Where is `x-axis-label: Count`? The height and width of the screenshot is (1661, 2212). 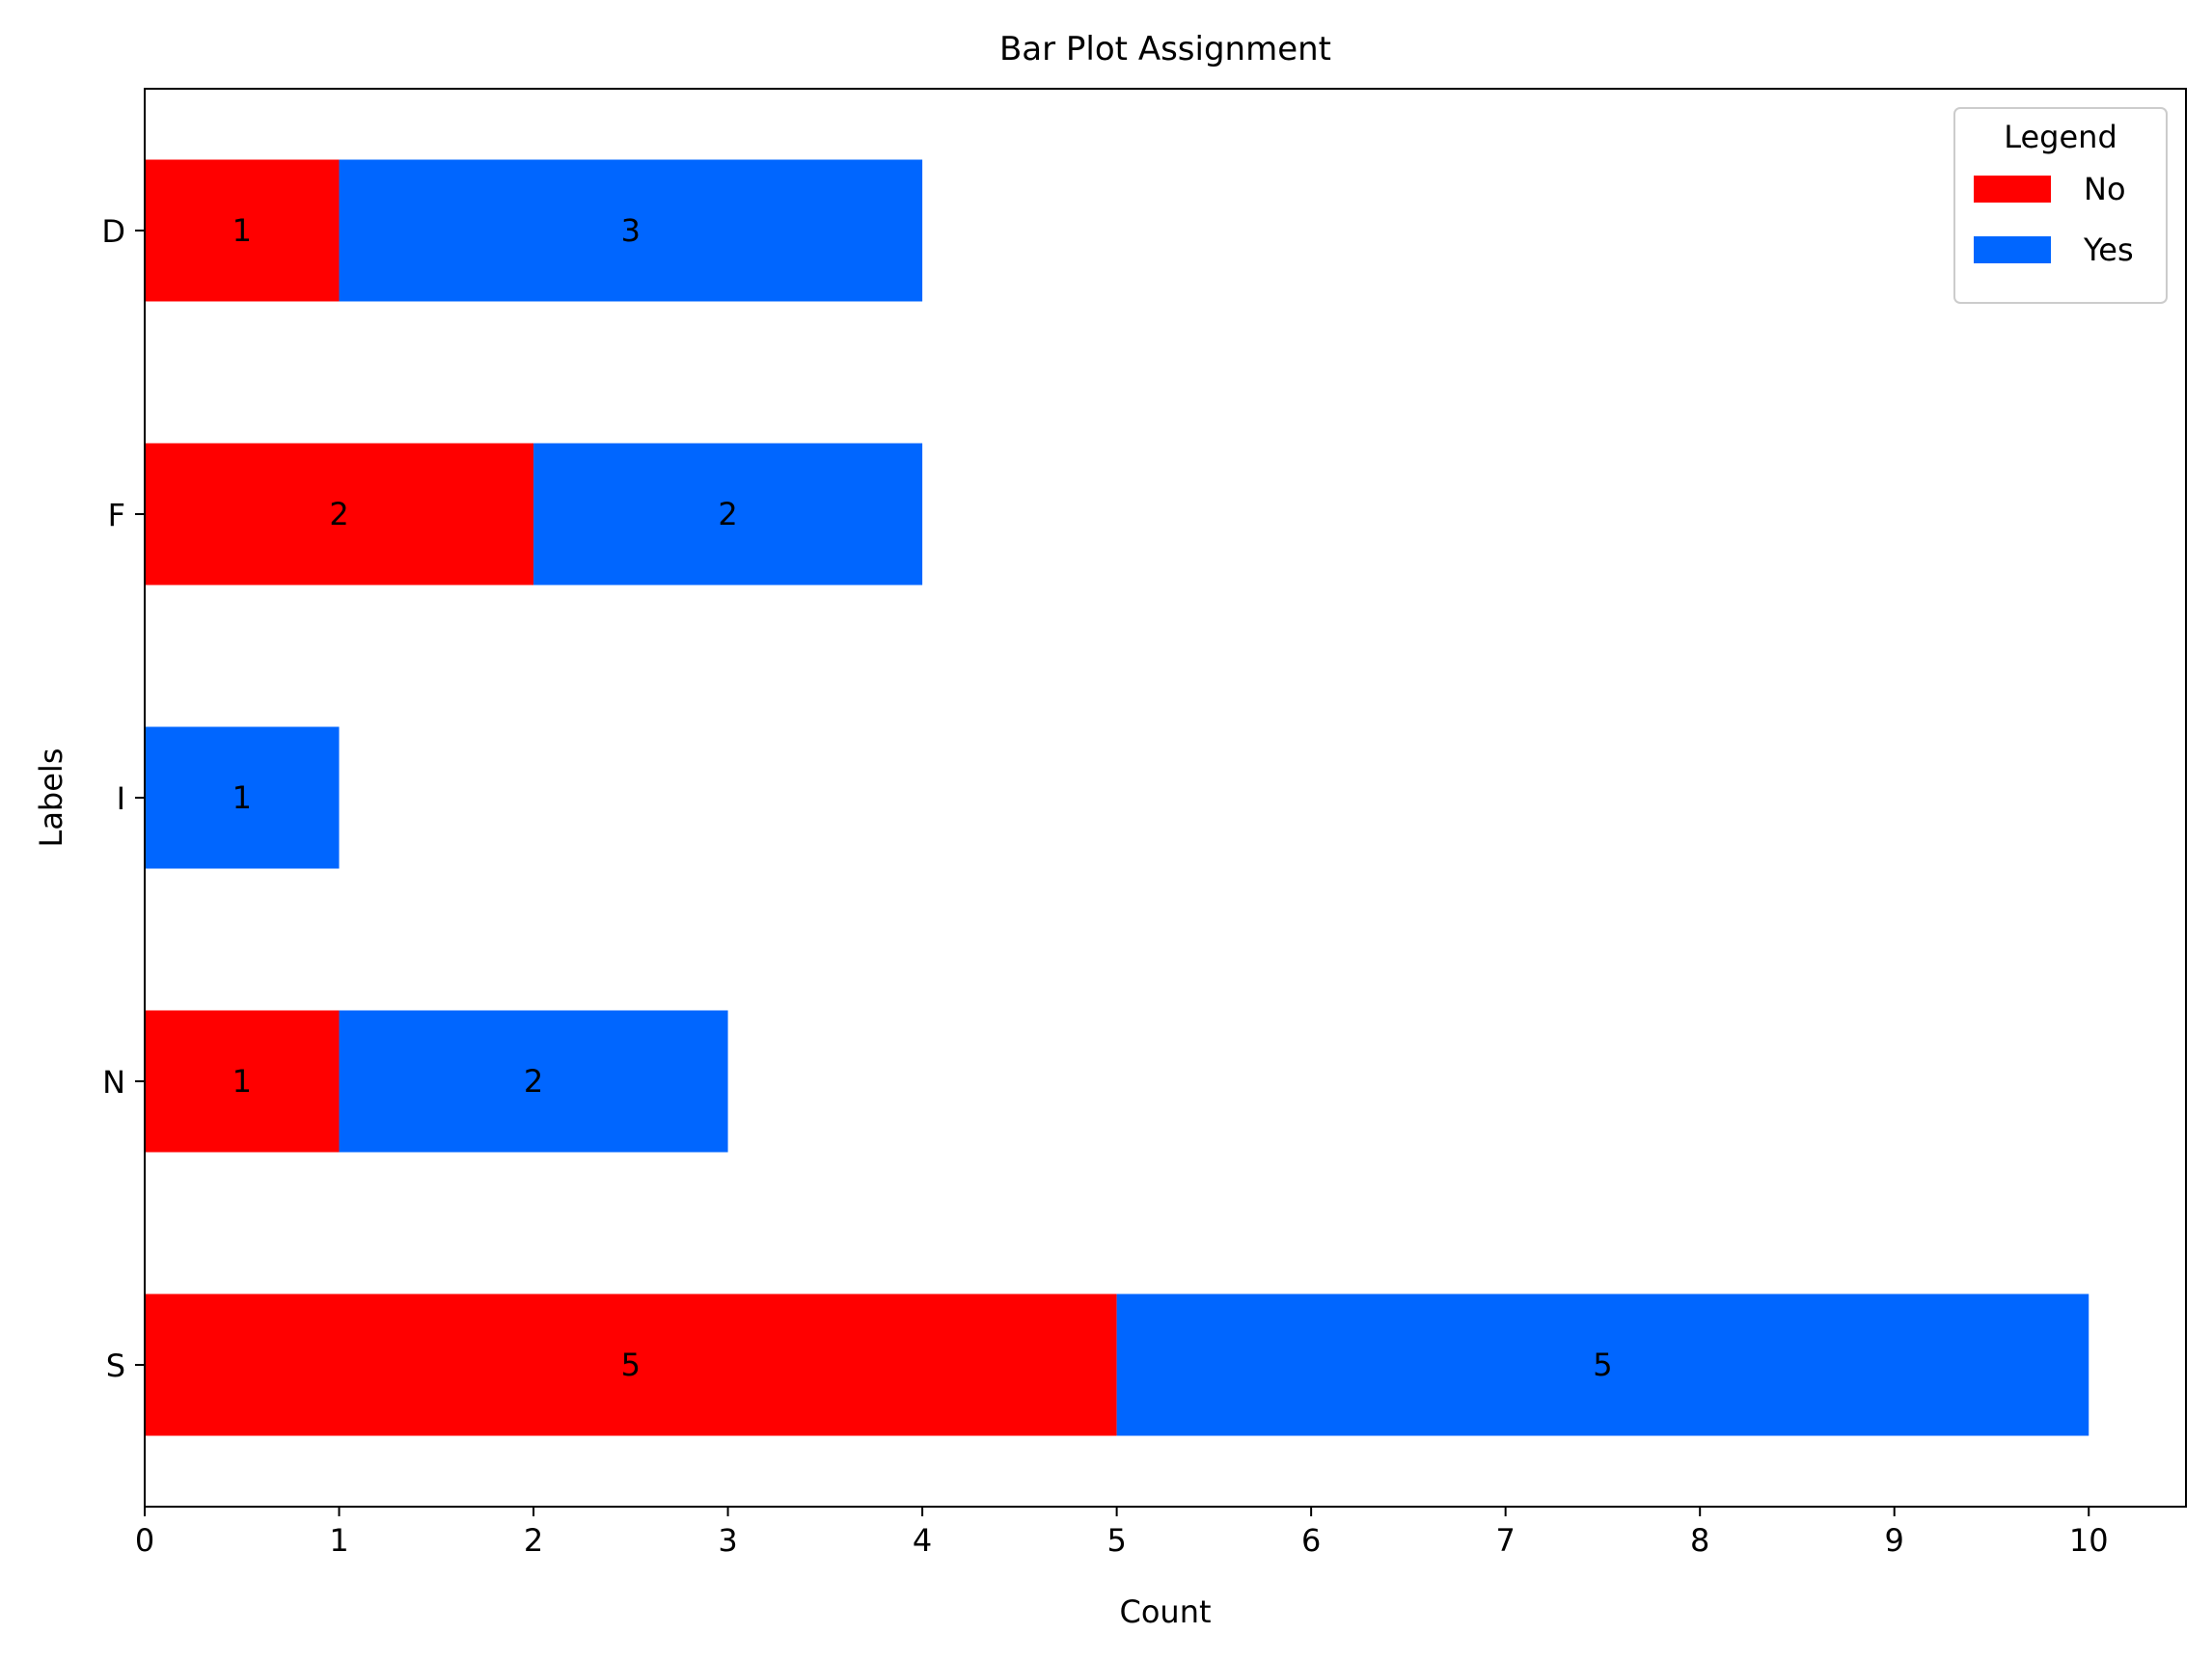 x-axis-label: Count is located at coordinates (1165, 1611).